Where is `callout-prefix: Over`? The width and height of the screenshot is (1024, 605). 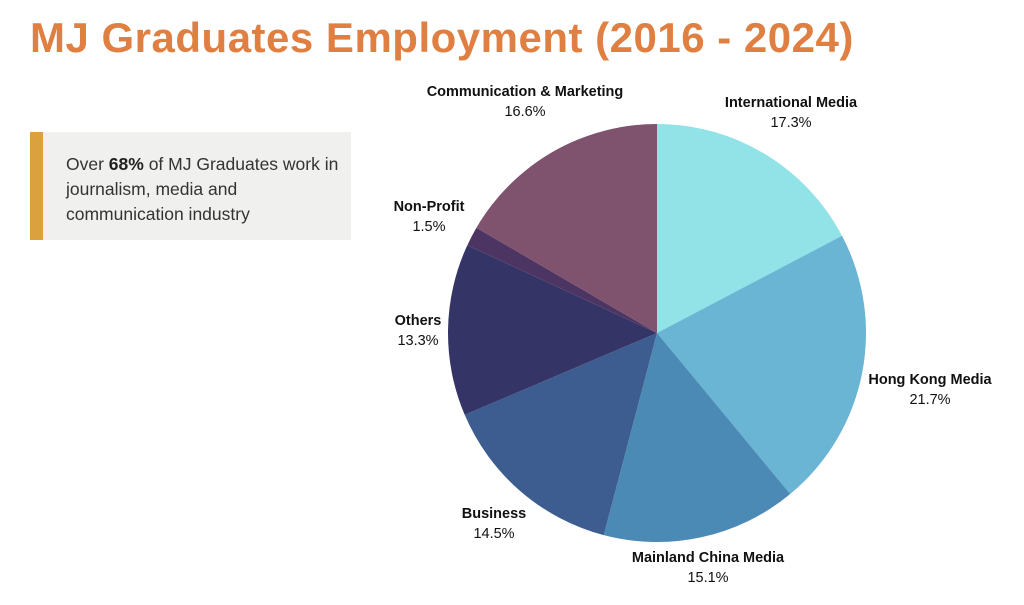
callout-prefix: Over is located at coordinates (87, 164).